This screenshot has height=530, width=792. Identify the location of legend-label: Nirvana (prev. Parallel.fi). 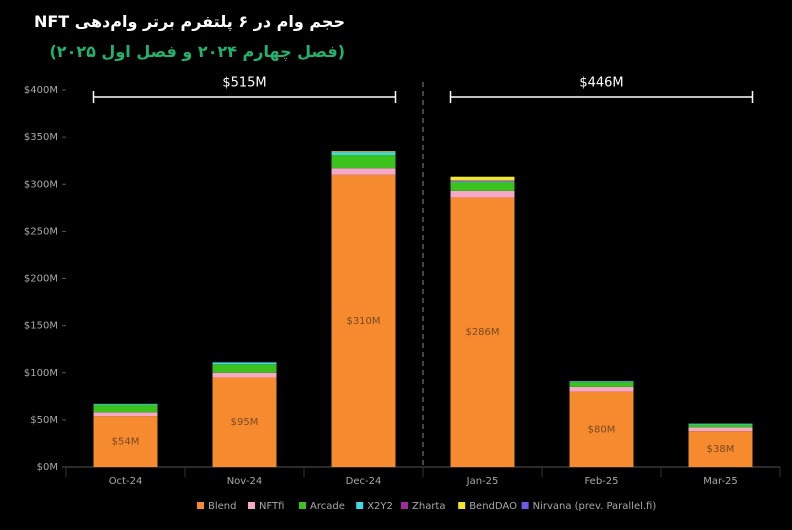
(595, 506).